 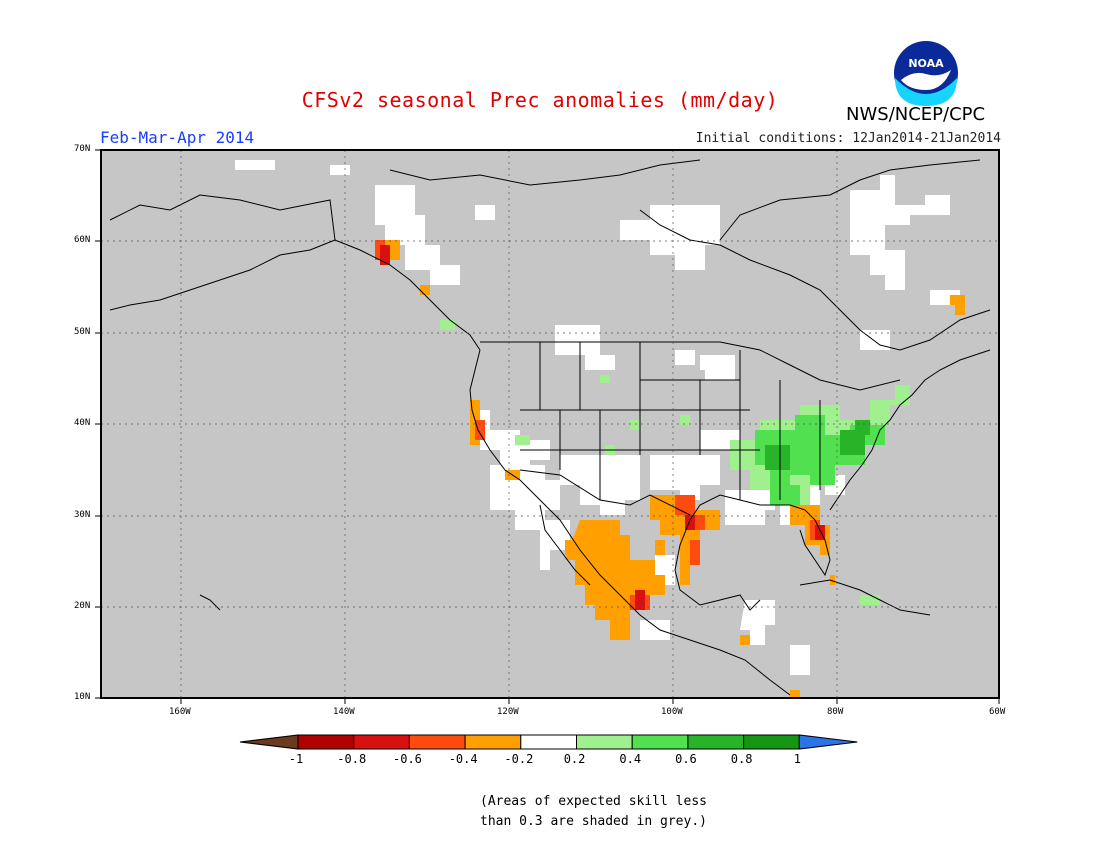 What do you see at coordinates (82, 332) in the screenshot?
I see `lat-label-50n: 50N` at bounding box center [82, 332].